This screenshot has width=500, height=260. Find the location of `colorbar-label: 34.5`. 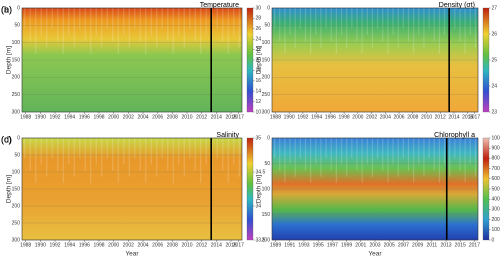

colorbar-label: 34.5 is located at coordinates (261, 172).